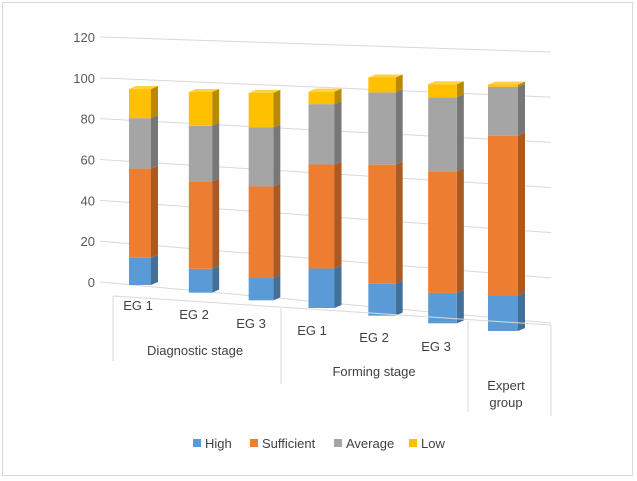 This screenshot has width=637, height=481. I want to click on x-tick-label: Expert group, so click(506, 394).